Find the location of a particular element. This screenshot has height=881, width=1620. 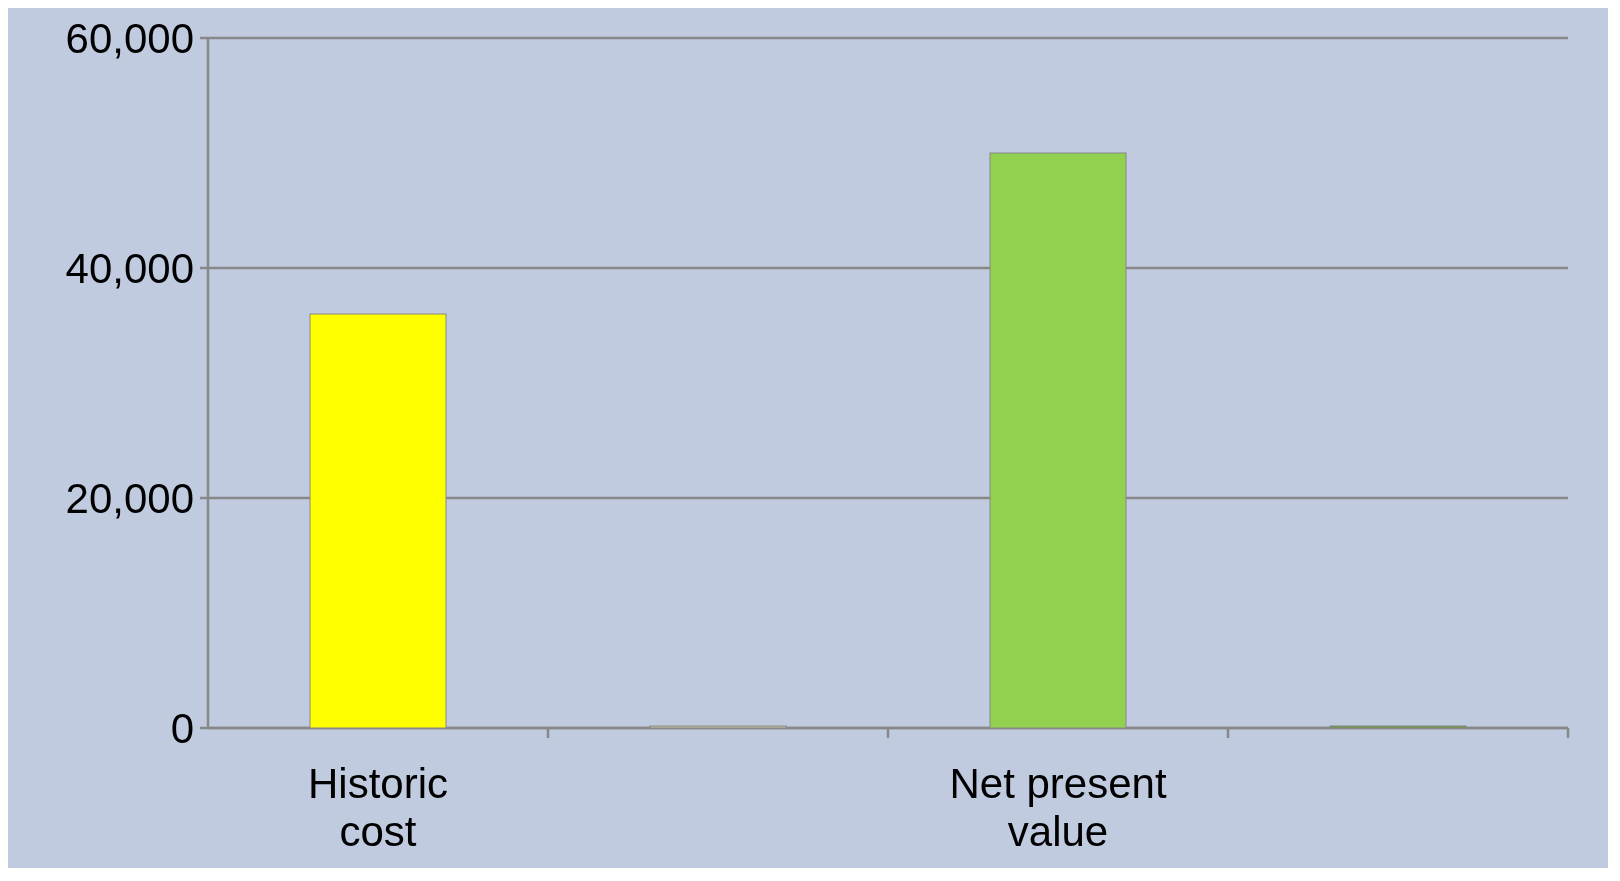

y-tick-label: 40,000 is located at coordinates (129, 268).